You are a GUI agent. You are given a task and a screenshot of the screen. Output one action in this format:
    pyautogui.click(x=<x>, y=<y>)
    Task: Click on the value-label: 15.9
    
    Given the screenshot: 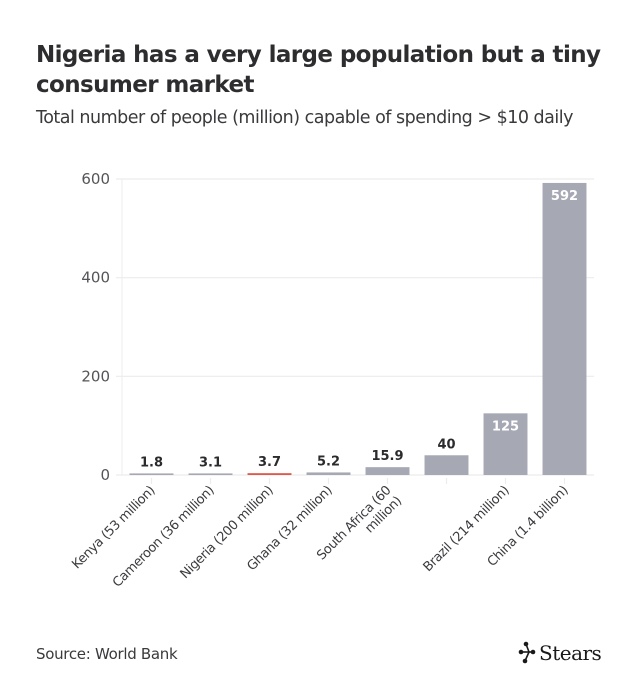 What is the action you would take?
    pyautogui.click(x=387, y=456)
    